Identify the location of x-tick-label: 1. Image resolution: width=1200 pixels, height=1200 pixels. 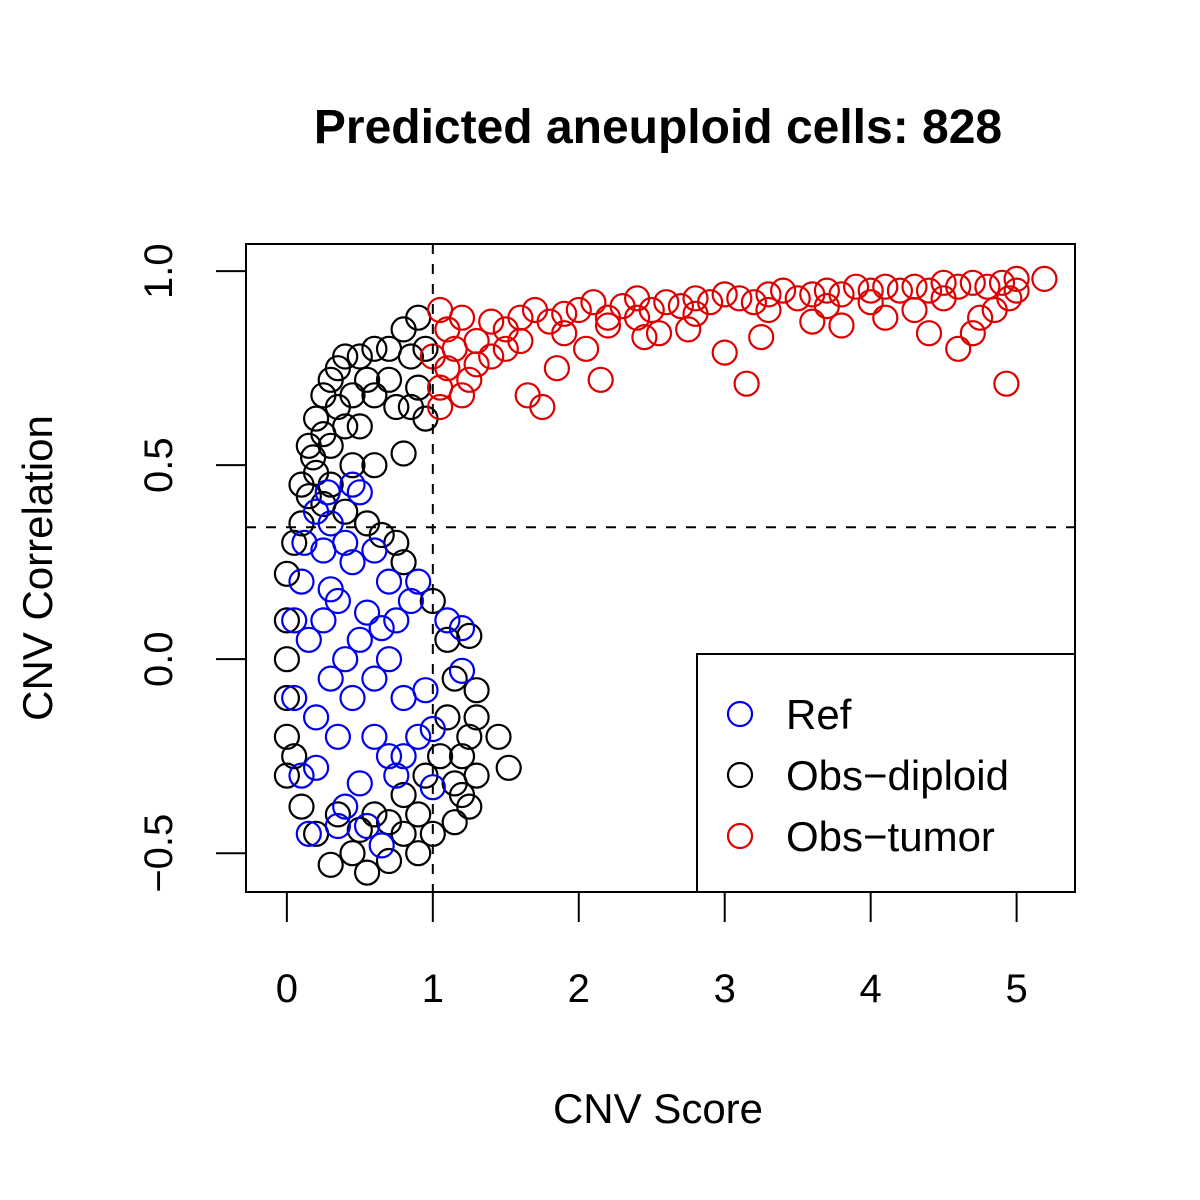
(433, 989).